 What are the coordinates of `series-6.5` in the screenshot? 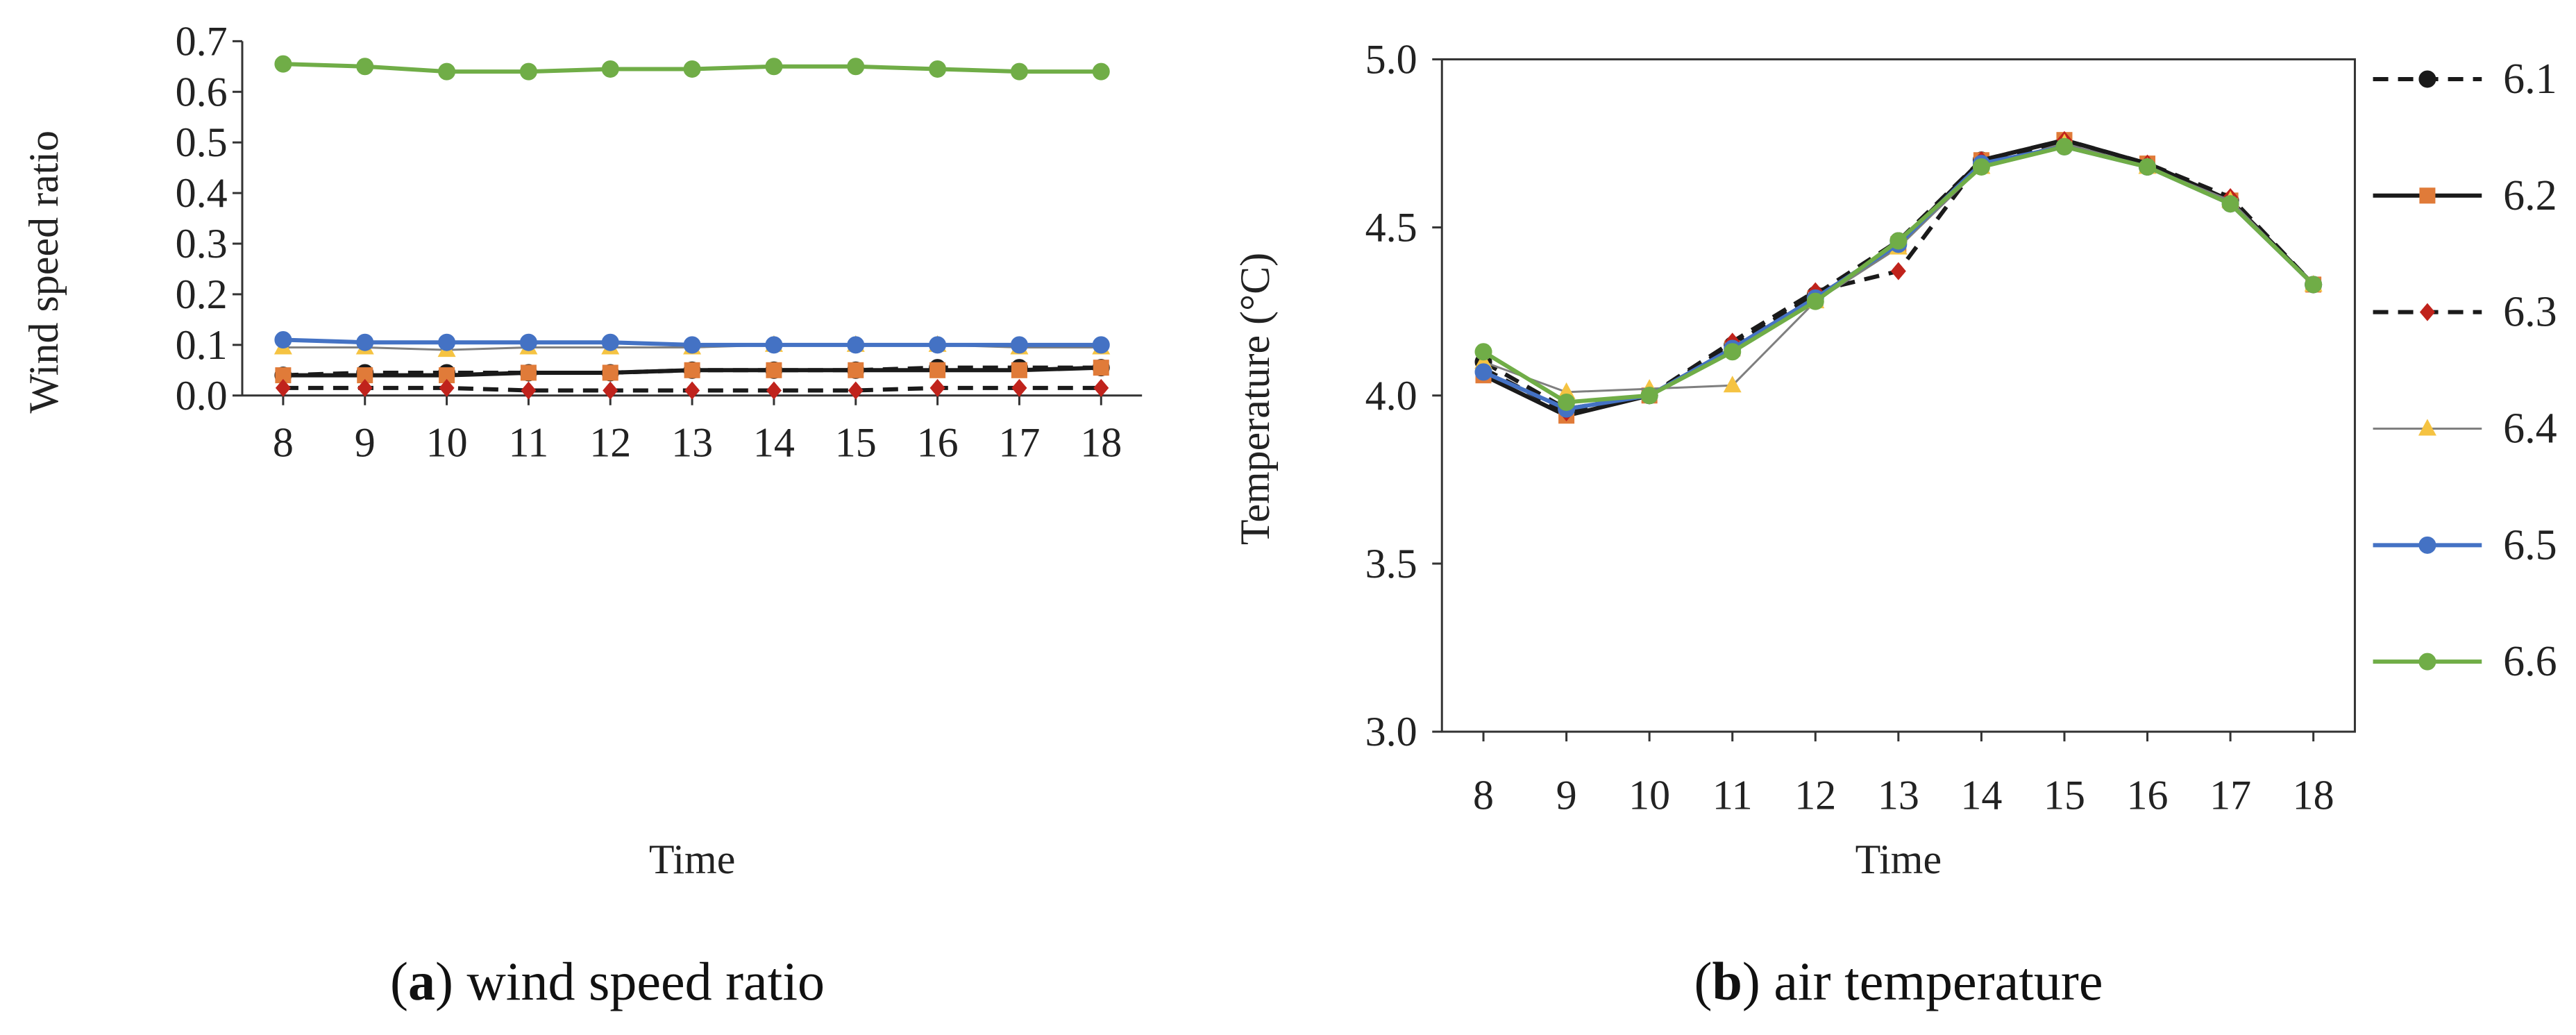 It's located at (692, 342).